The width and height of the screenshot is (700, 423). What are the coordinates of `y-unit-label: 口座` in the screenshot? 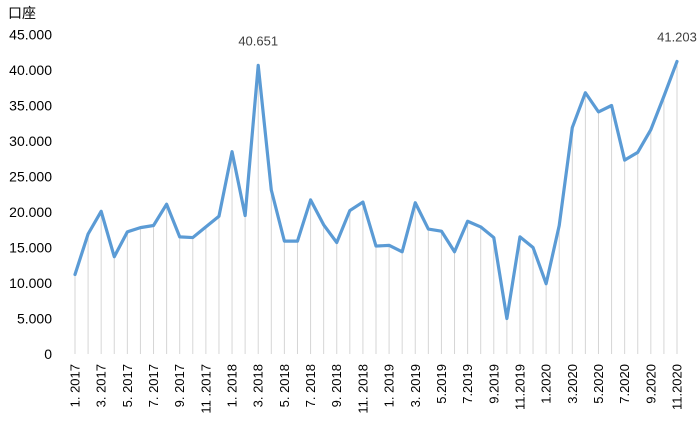 It's located at (22, 13).